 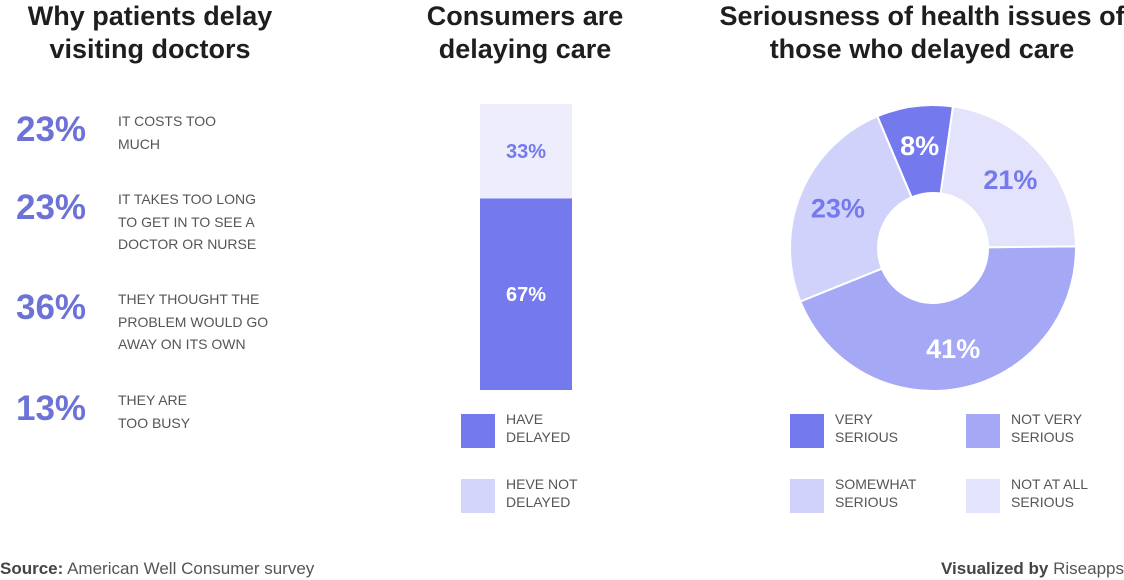 I want to click on bar-value-label: 67%, so click(x=526, y=295).